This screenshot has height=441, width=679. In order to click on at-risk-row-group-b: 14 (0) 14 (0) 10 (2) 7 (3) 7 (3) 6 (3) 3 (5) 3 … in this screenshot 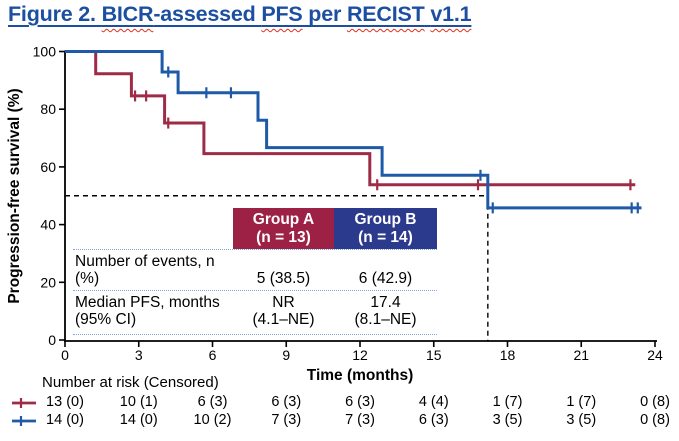, I will do `click(339, 421)`.